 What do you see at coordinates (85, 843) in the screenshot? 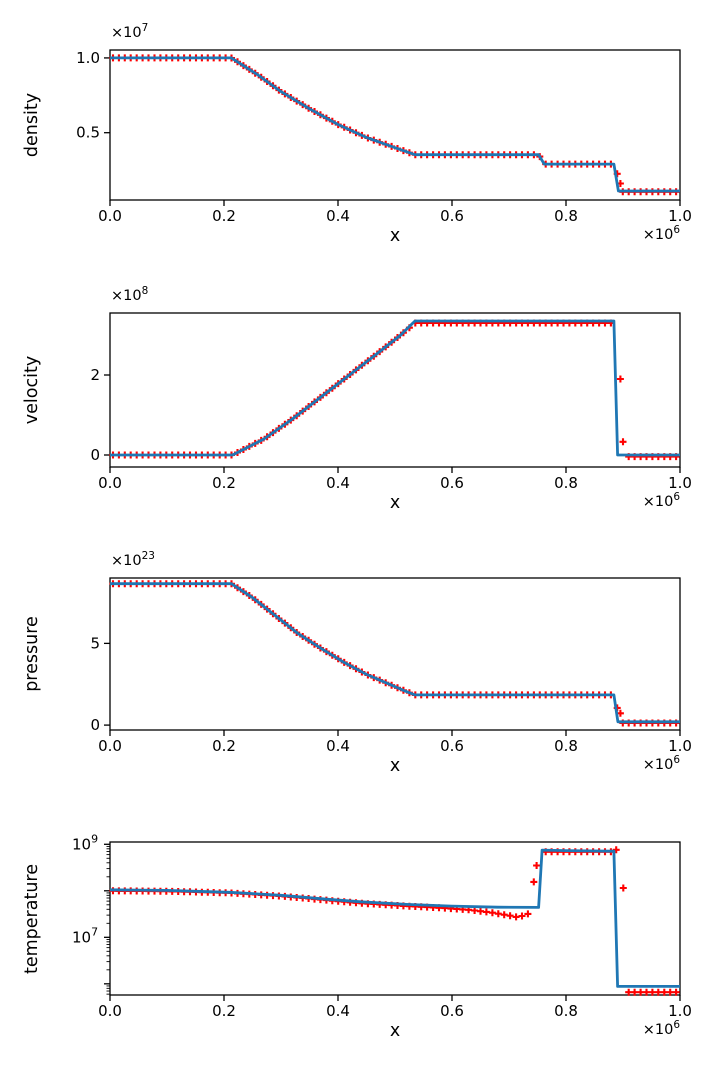
I see `y-tick-label: 10⁹` at bounding box center [85, 843].